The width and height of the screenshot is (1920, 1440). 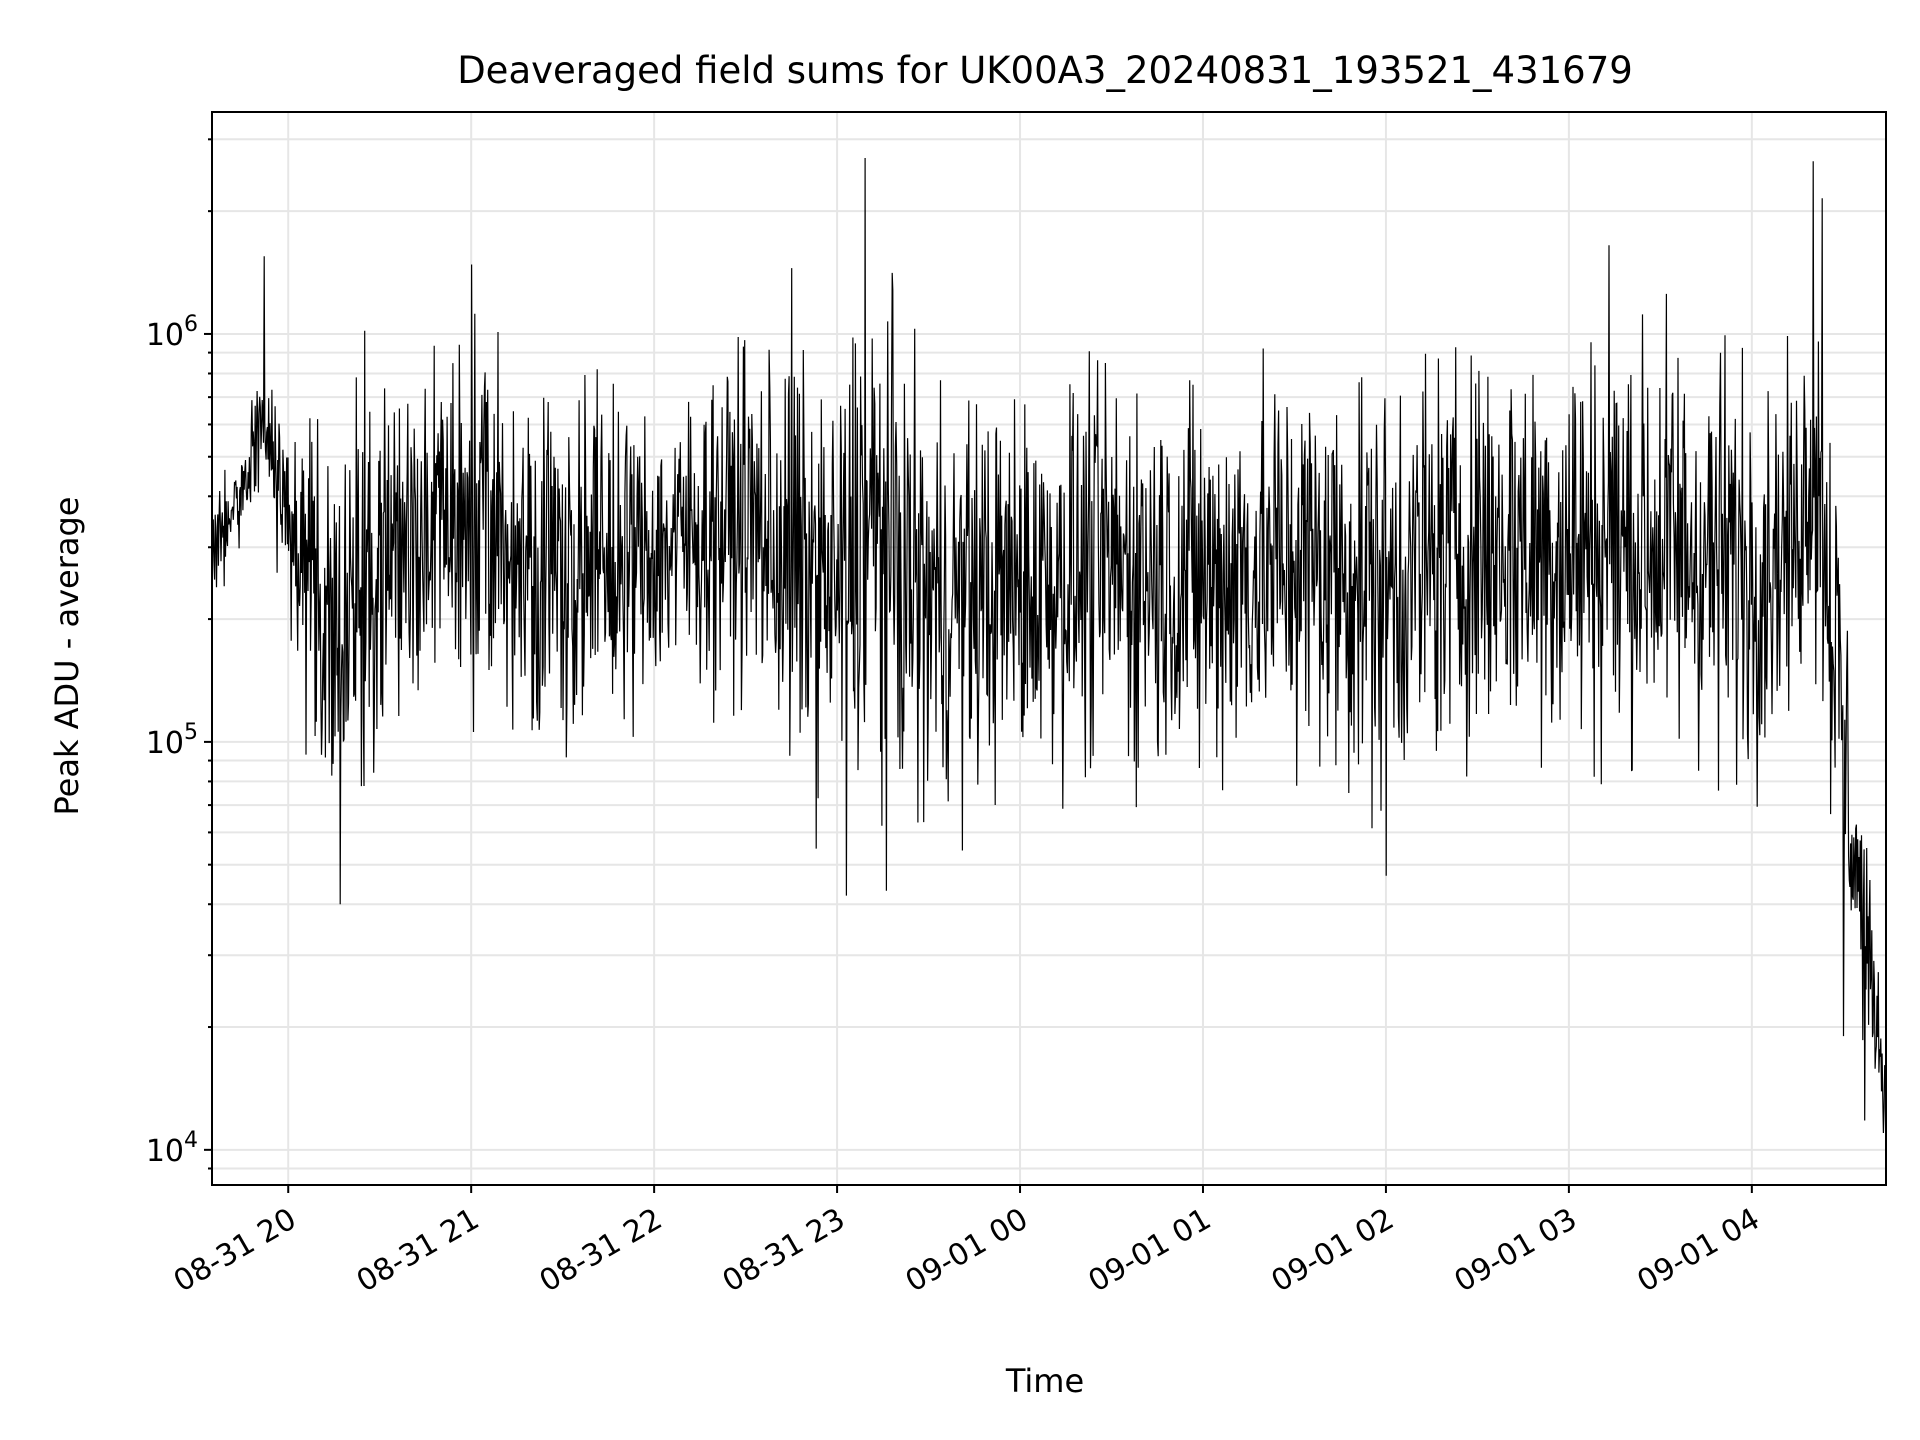 I want to click on y-axis-label: Peak ADU - average, so click(x=67, y=656).